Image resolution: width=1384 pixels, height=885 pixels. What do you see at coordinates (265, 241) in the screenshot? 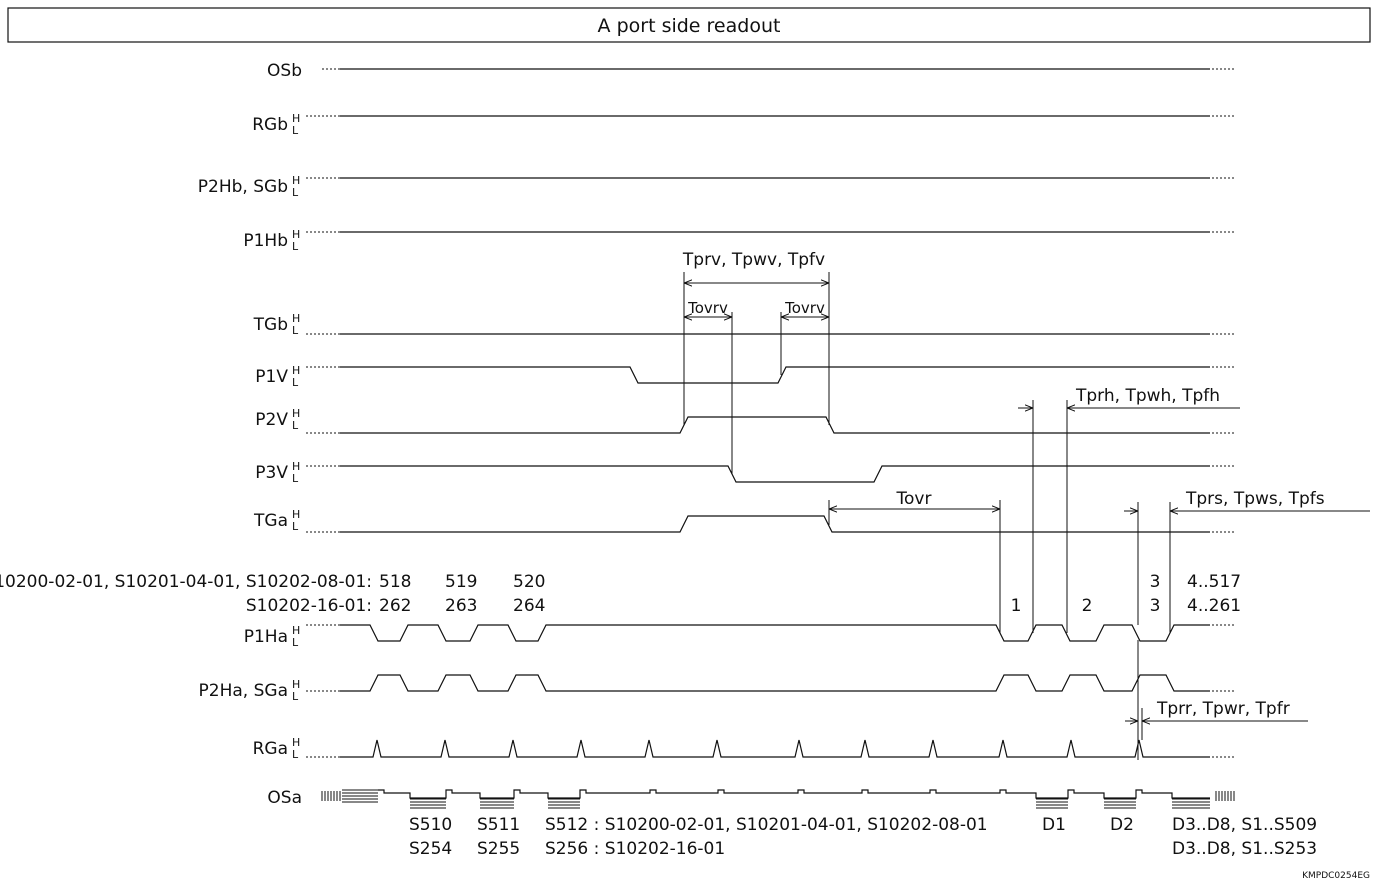
I see `signal-label-p1hb: P1Hb` at bounding box center [265, 241].